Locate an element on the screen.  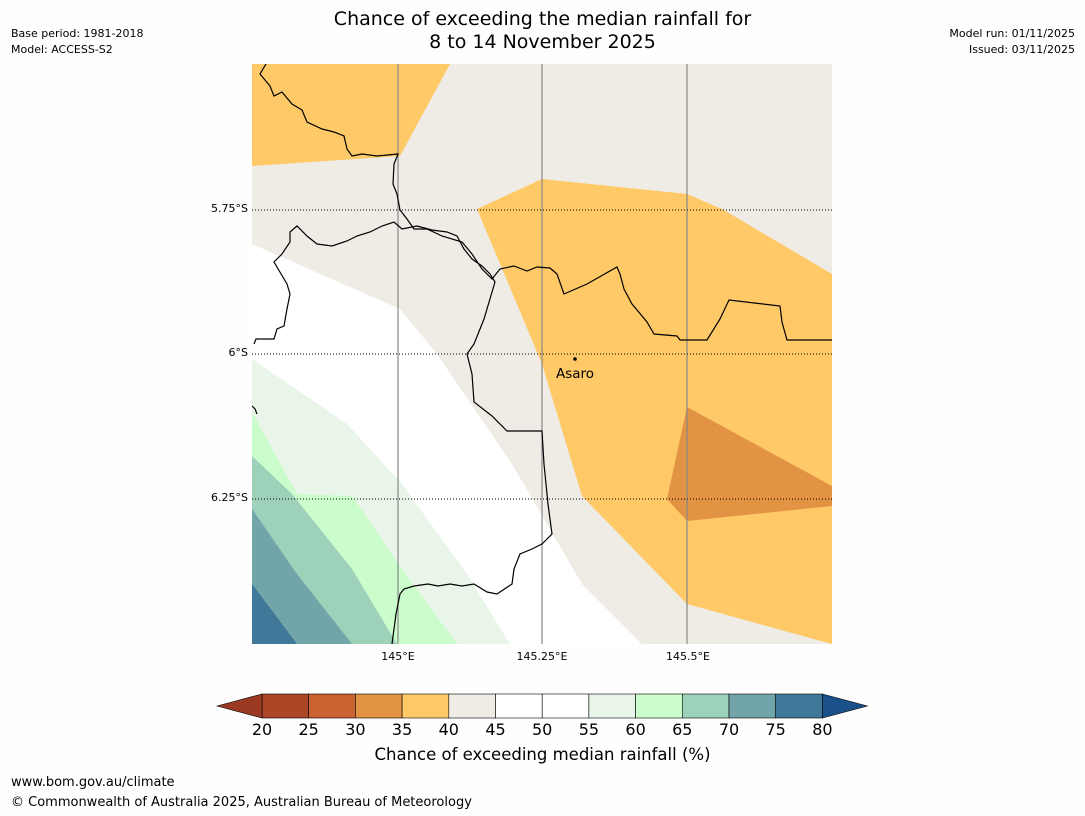
footer-url: www.bom.gov.au/climate is located at coordinates (93, 782).